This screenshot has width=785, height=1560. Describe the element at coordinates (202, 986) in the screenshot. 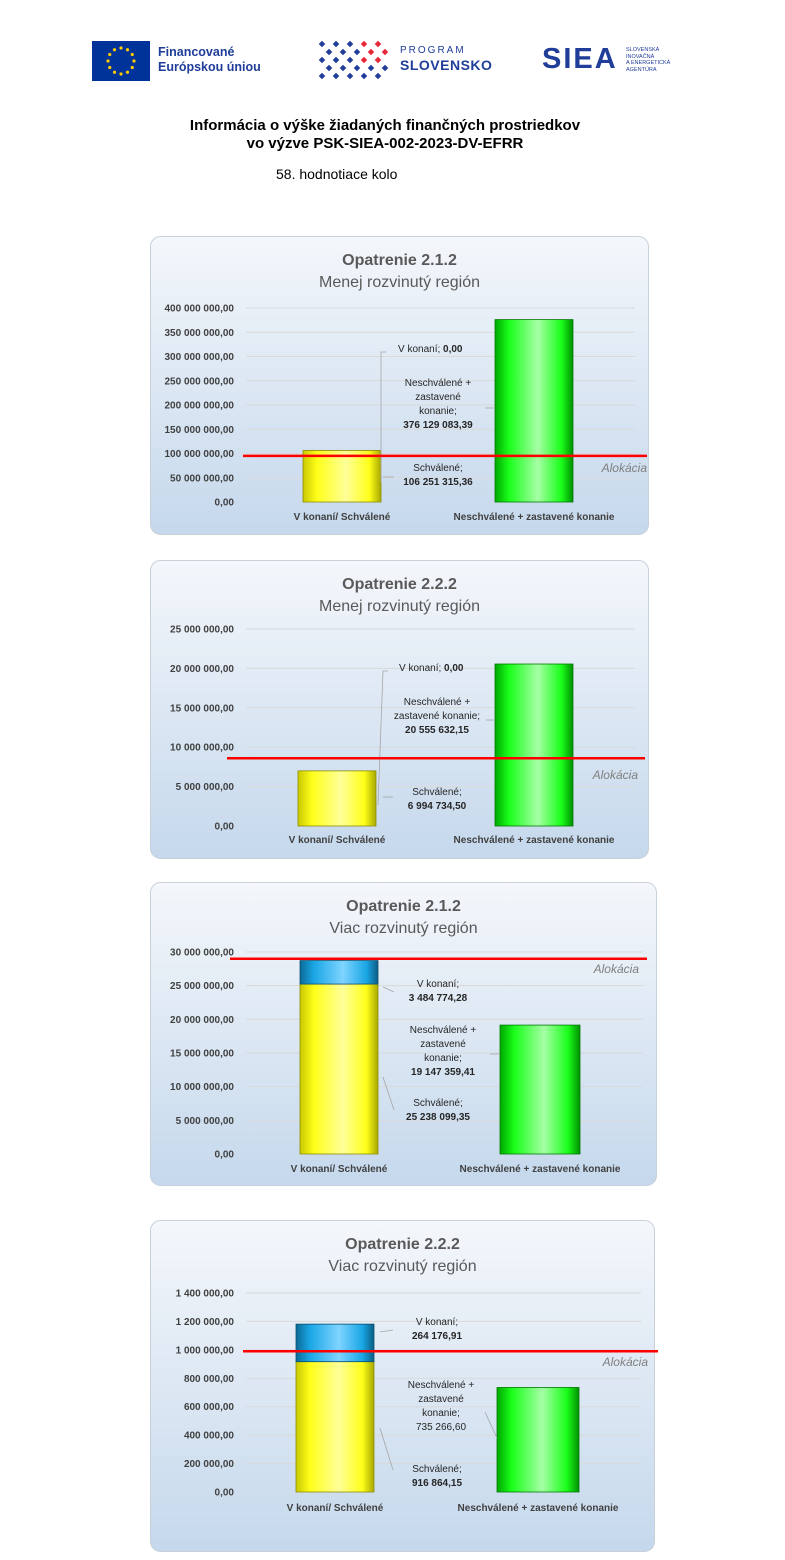

I see `y-tick-label: 25 000 000,00` at that location.